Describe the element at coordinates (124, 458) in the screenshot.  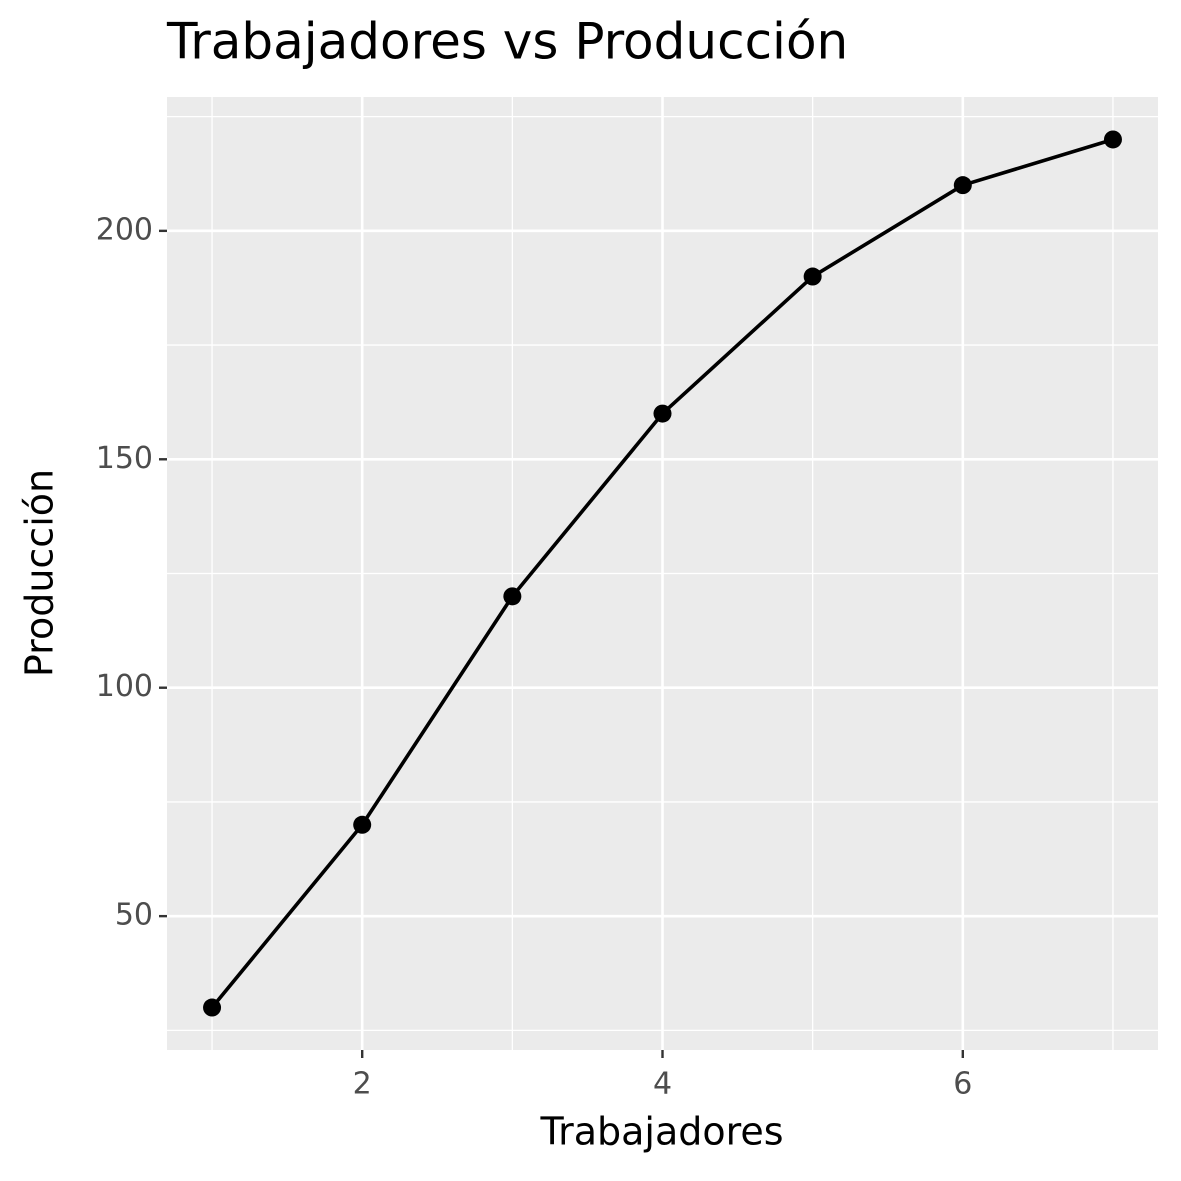
I see `y-tick-label: 150` at that location.